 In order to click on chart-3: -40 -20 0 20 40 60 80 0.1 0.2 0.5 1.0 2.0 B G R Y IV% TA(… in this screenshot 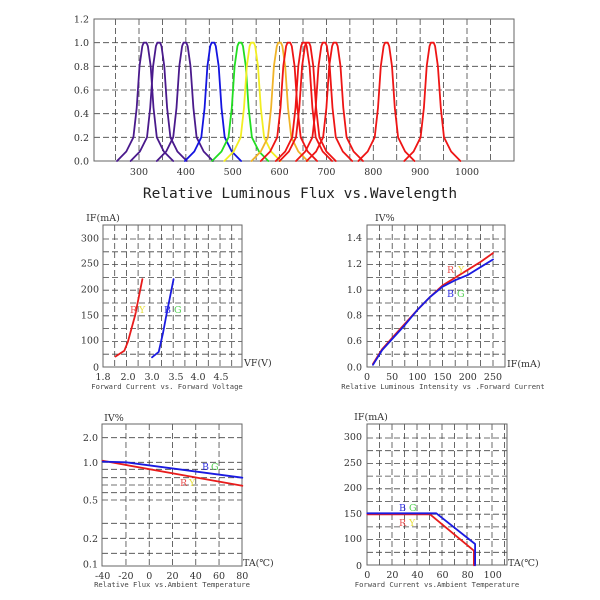, I will do `click(178, 501)`.